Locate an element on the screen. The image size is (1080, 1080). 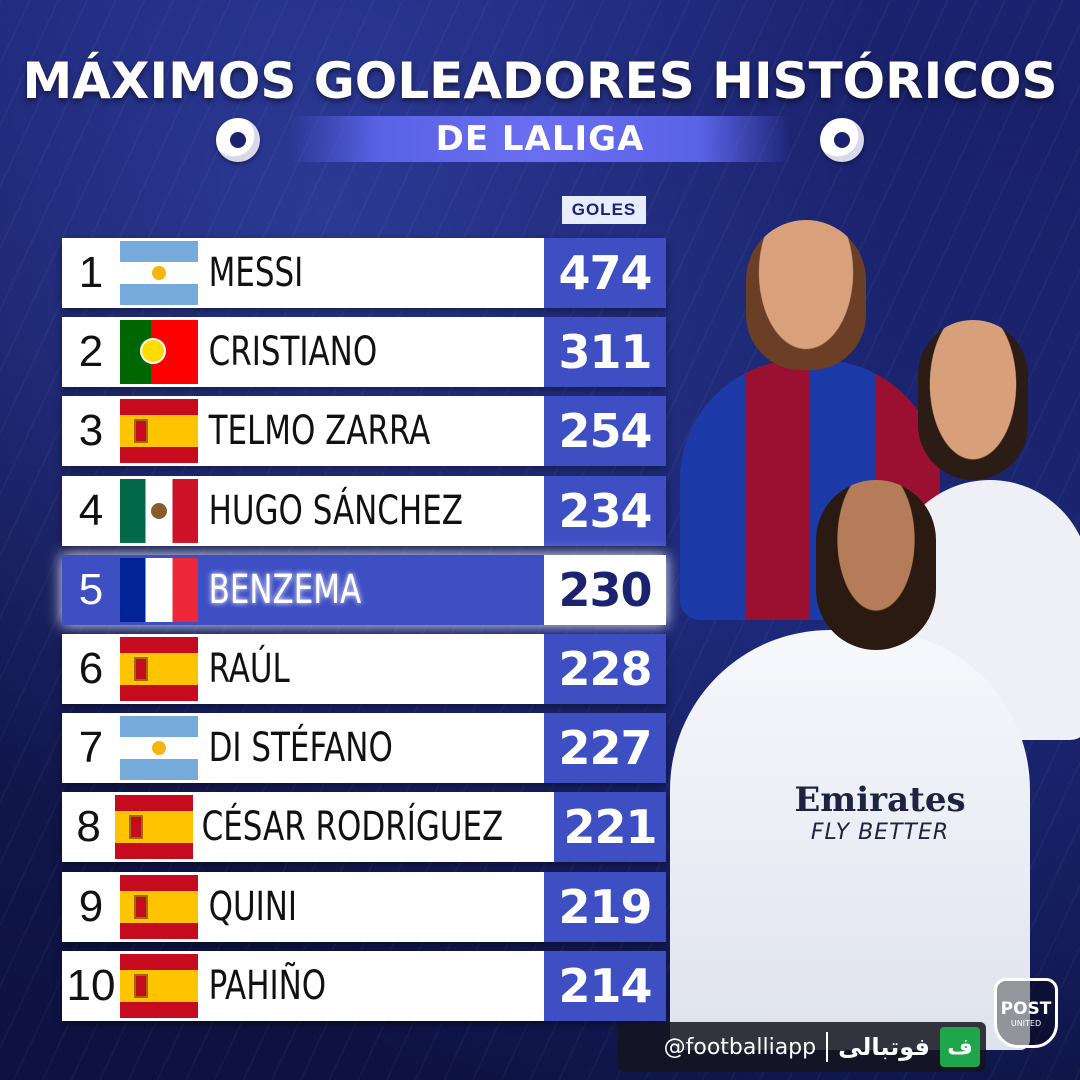
player-name: TELMO ZARRA is located at coordinates (319, 431).